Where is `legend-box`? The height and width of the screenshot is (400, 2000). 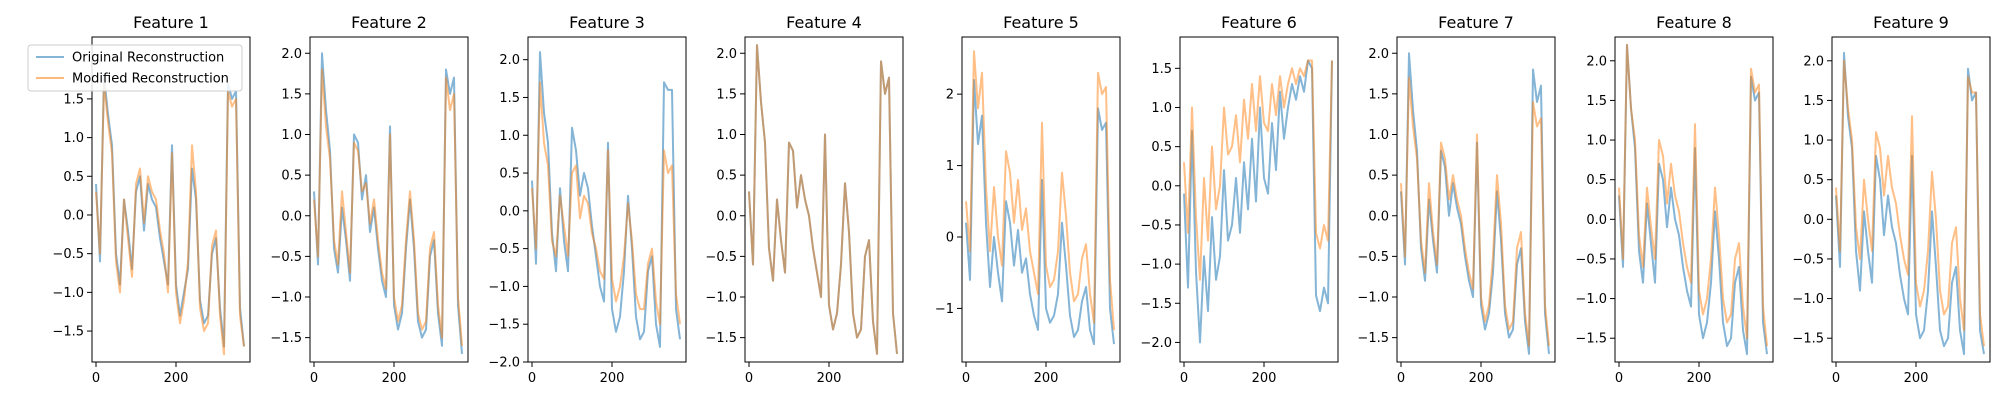 legend-box is located at coordinates (135, 68).